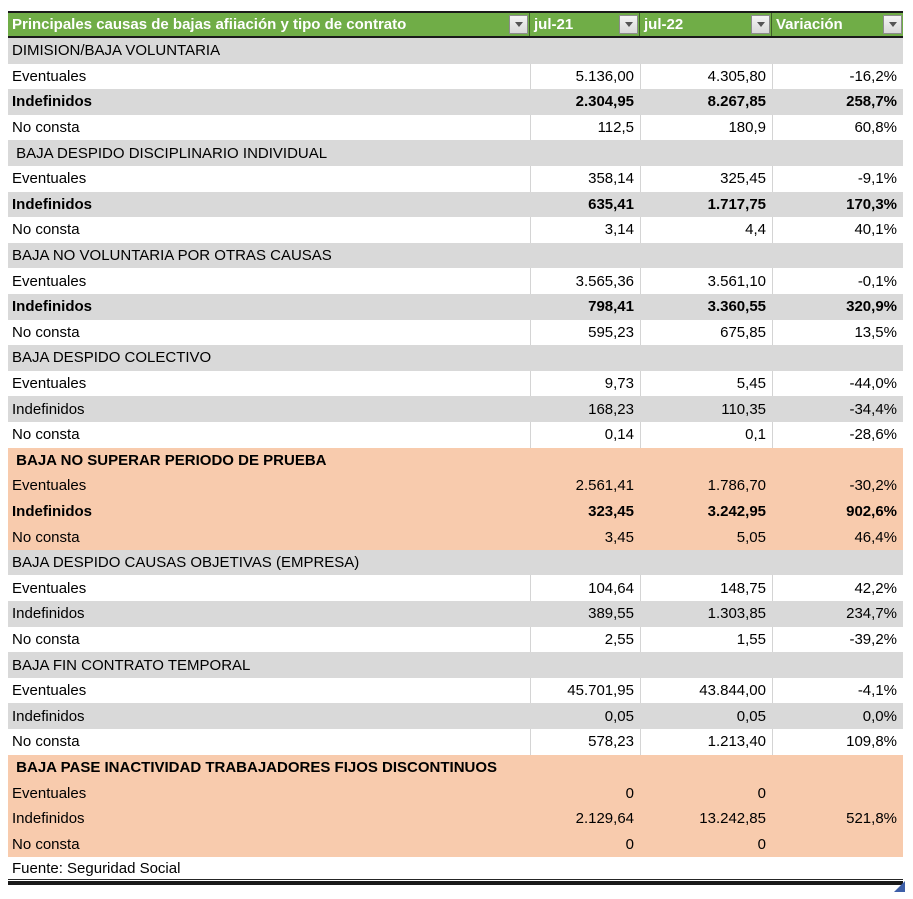 Image resolution: width=913 pixels, height=899 pixels. Describe the element at coordinates (871, 511) in the screenshot. I see `variacion-value-cell: 902,6%` at that location.